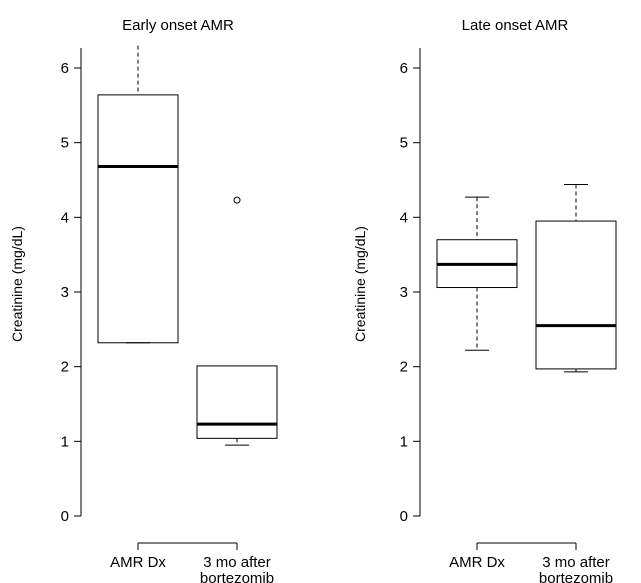  I want to click on chart-title: Late onset AMR, so click(515, 25).